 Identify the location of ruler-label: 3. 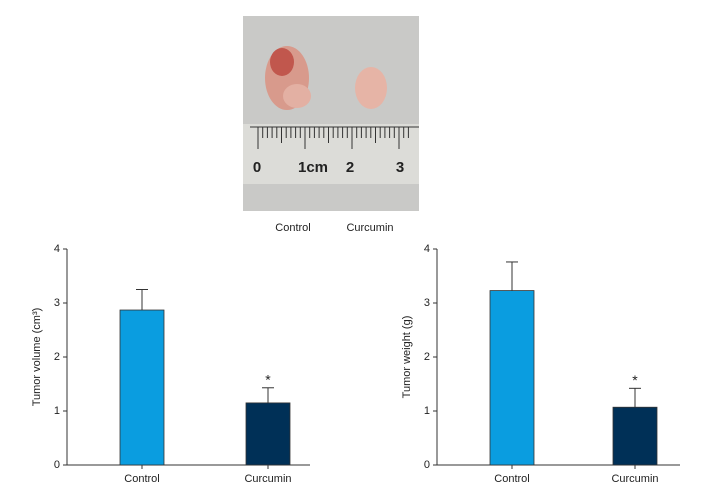
(400, 167).